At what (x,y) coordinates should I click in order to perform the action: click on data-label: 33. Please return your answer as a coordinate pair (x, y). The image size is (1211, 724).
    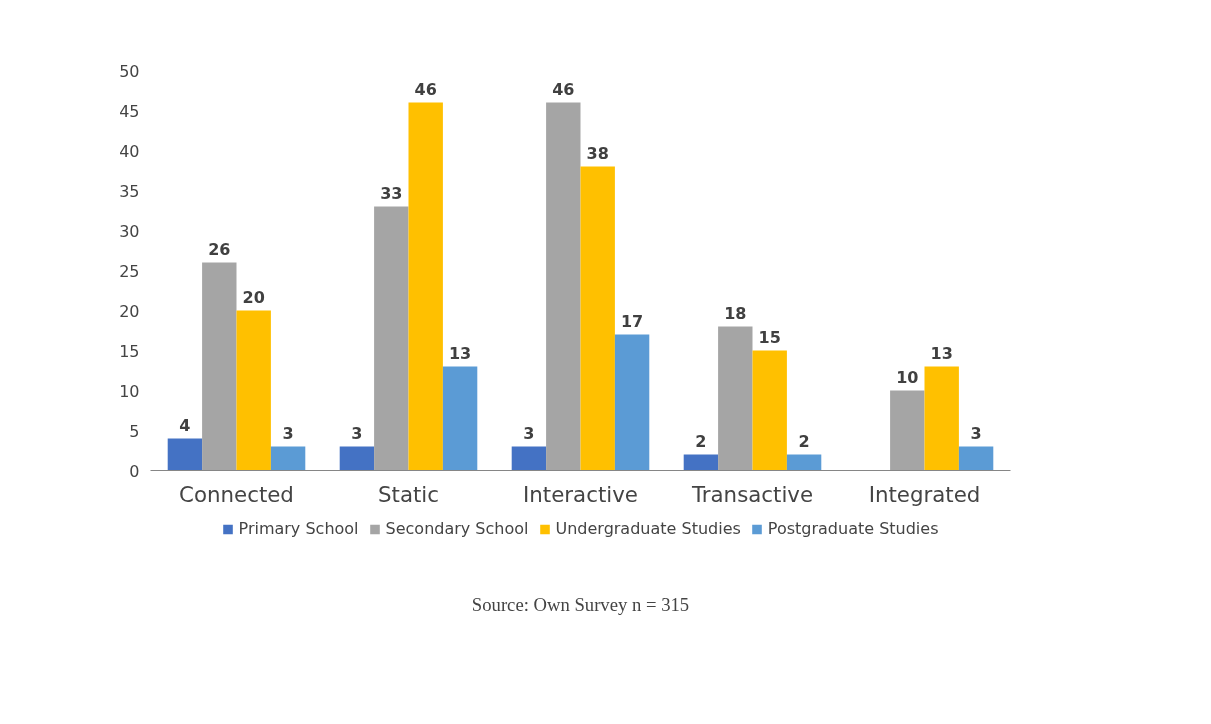
    Looking at the image, I should click on (391, 193).